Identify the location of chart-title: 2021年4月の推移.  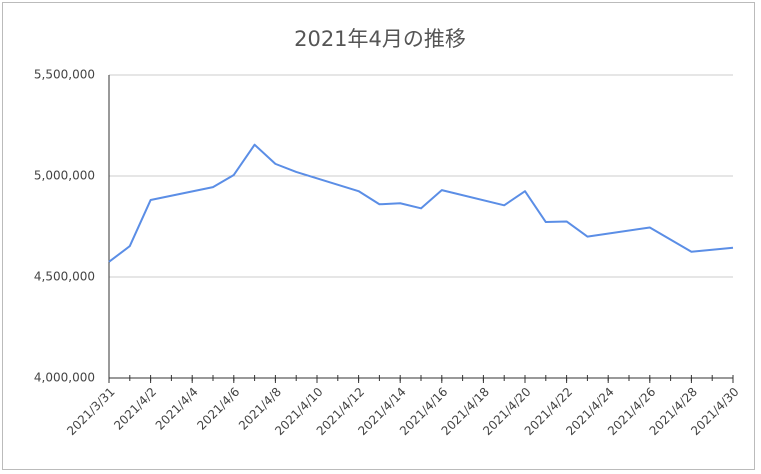
(380, 39).